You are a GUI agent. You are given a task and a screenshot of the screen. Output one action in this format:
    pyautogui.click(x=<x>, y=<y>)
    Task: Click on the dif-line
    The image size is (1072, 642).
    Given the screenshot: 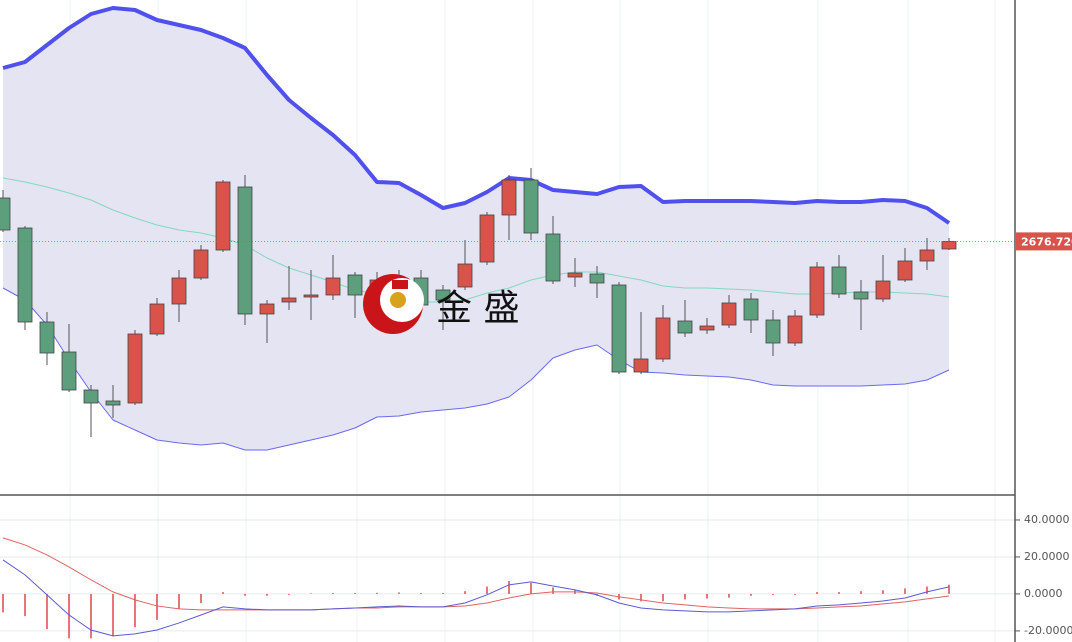 What is the action you would take?
    pyautogui.click(x=476, y=598)
    